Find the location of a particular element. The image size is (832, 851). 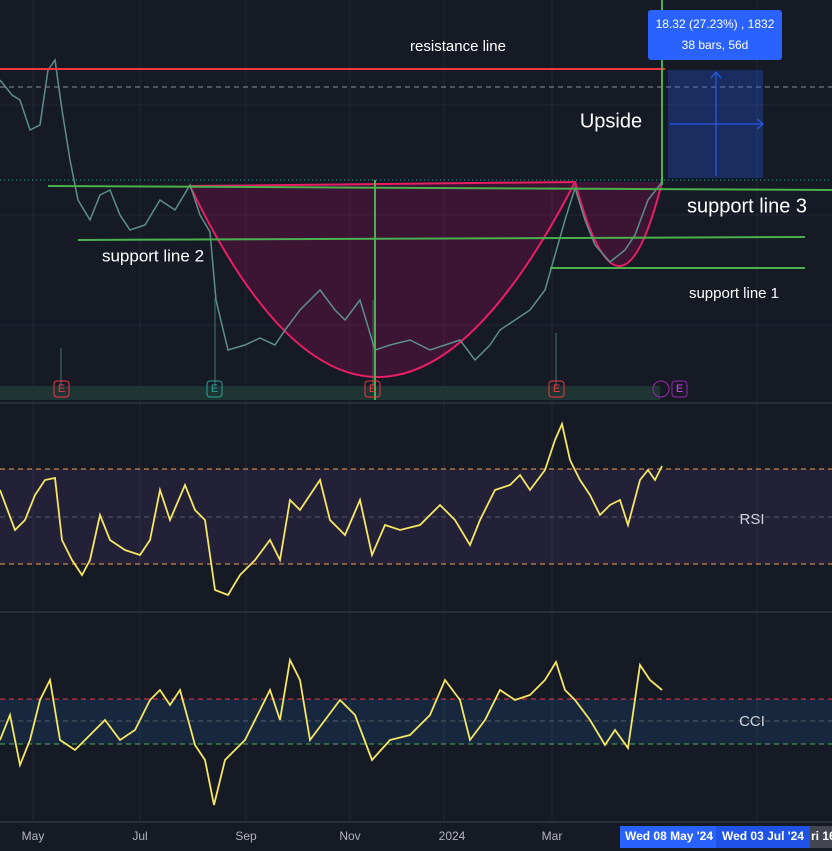

cursor-range-end is located at coordinates (763, 837).